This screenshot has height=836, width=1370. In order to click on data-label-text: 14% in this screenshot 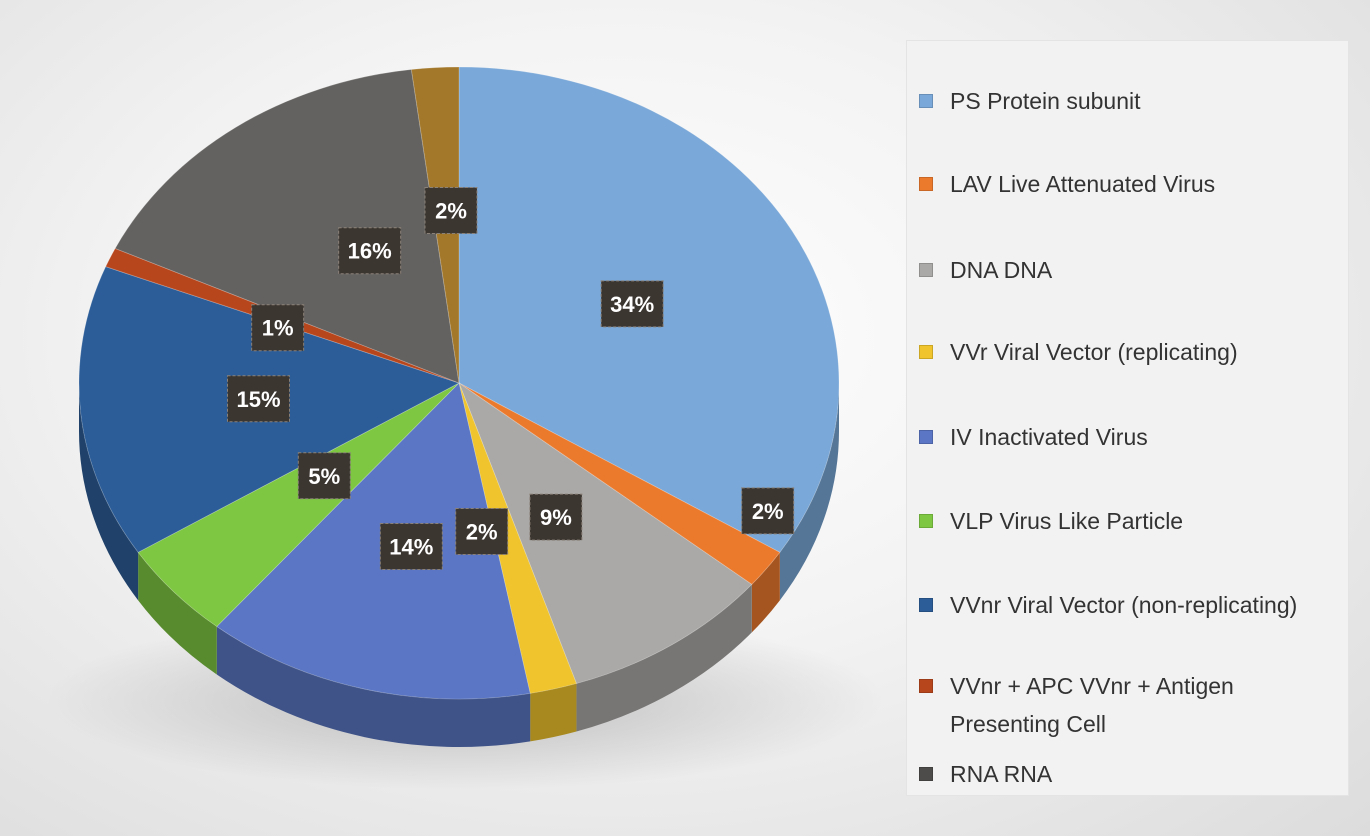, I will do `click(411, 546)`.